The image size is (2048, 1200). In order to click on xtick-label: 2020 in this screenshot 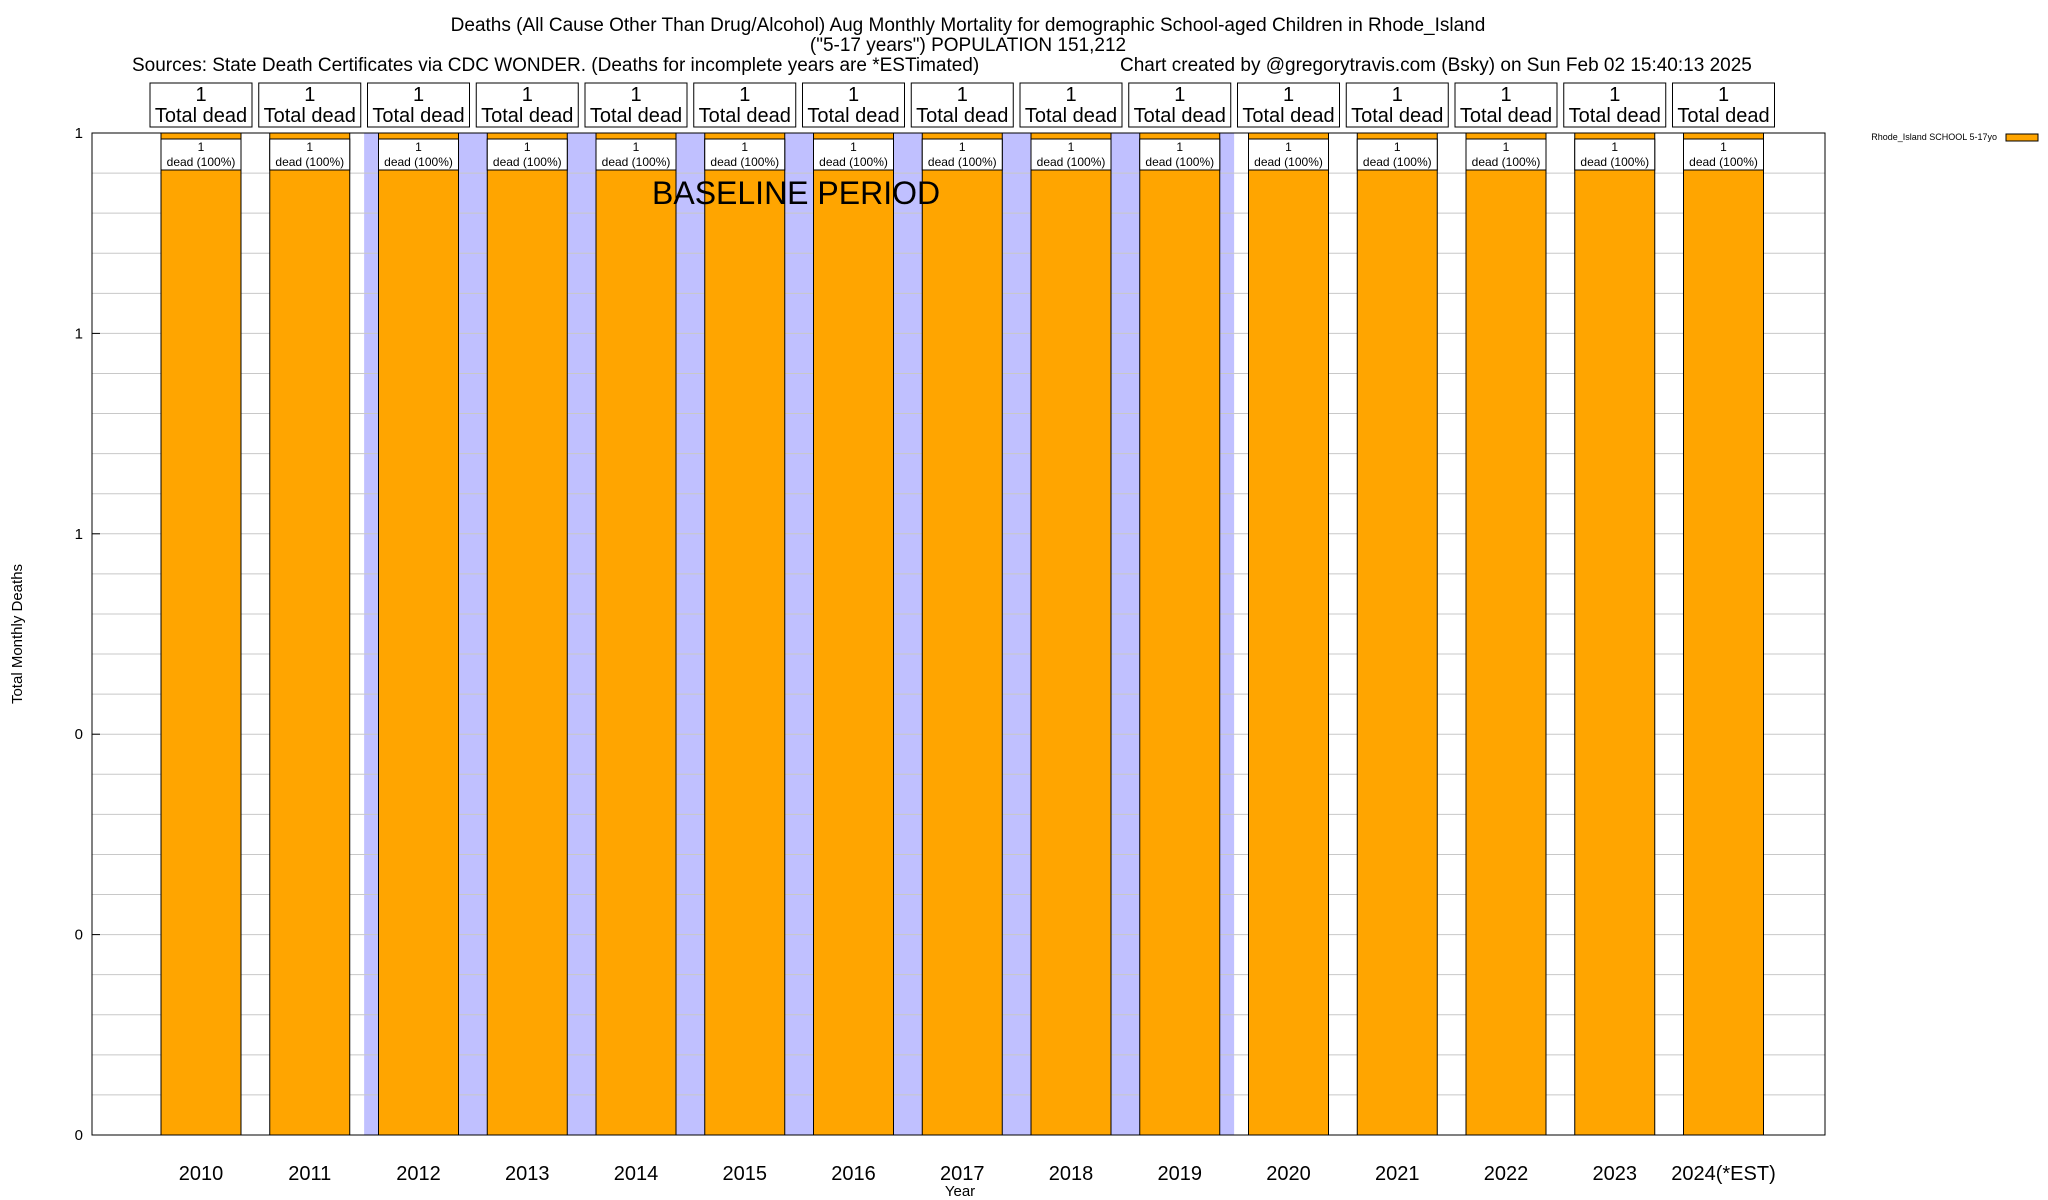, I will do `click(1288, 1174)`.